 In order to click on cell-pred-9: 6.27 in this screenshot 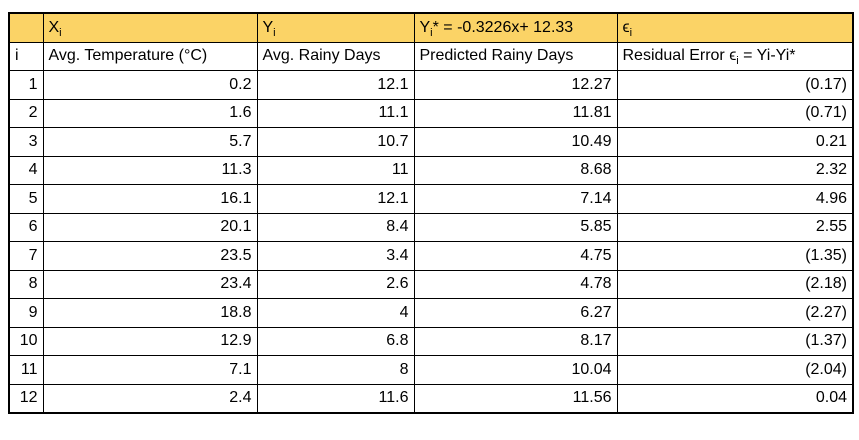, I will do `click(515, 313)`.